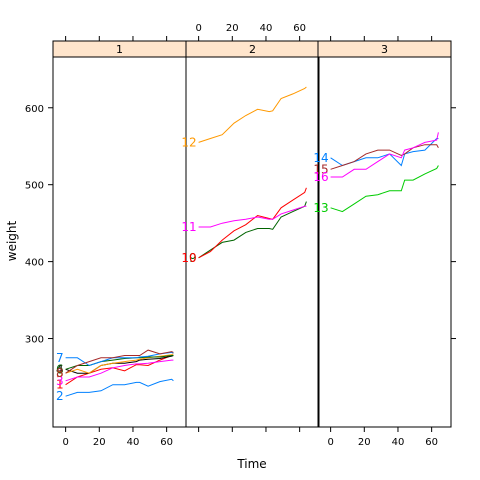 This screenshot has height=480, width=480. What do you see at coordinates (34, 109) in the screenshot?
I see `y-tick-label: 600` at bounding box center [34, 109].